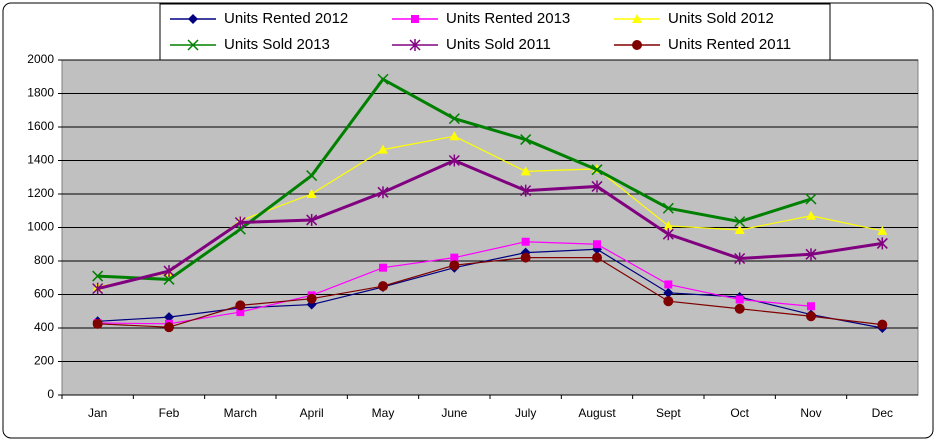  I want to click on y-tick-label: 0, so click(50, 394).